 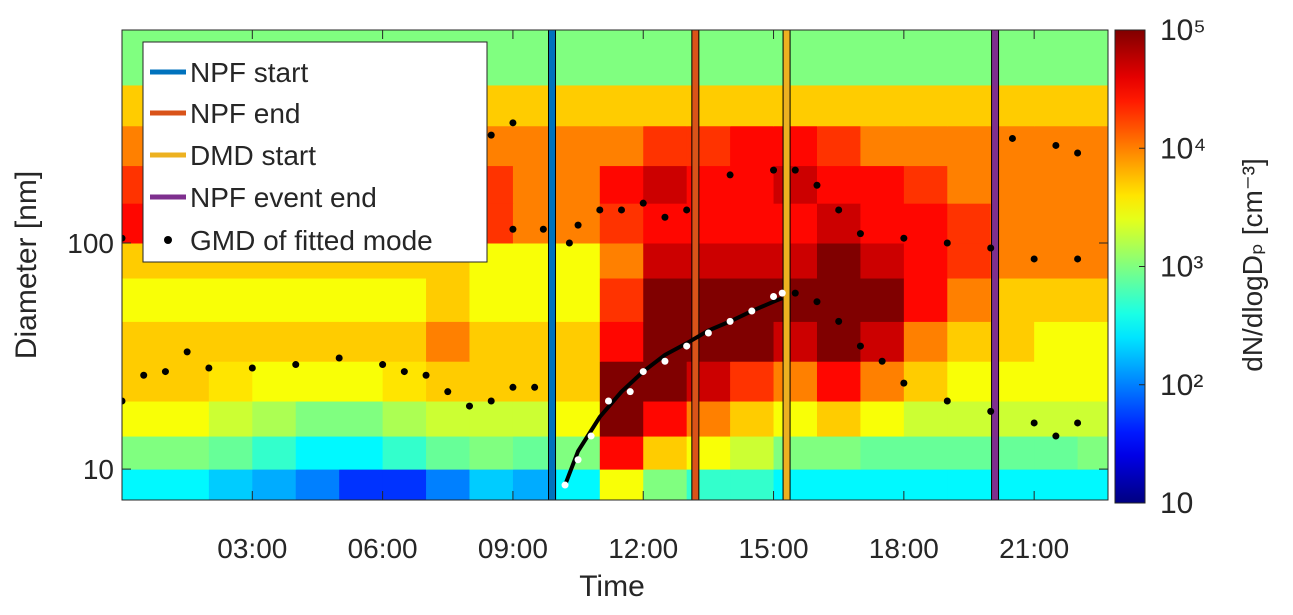 What do you see at coordinates (904, 548) in the screenshot?
I see `x-tick-label: 18:00` at bounding box center [904, 548].